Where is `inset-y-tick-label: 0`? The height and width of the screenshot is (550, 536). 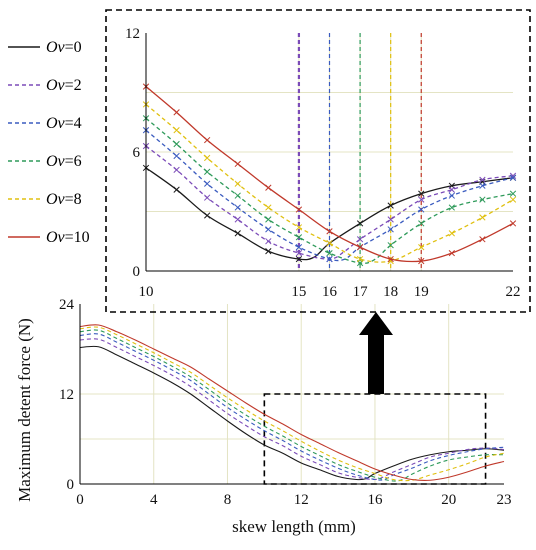
inset-y-tick-label: 0 is located at coordinates (137, 272).